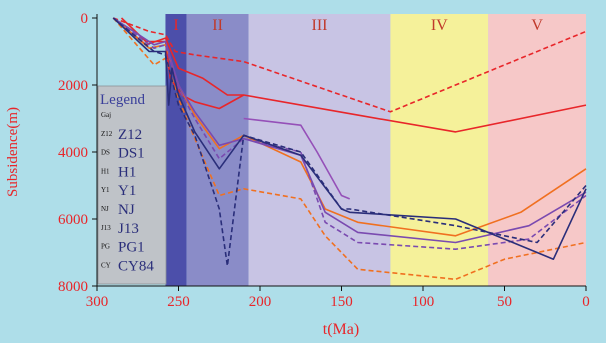 This screenshot has width=606, height=343. What do you see at coordinates (127, 172) in the screenshot?
I see `legend-label-4: H1` at bounding box center [127, 172].